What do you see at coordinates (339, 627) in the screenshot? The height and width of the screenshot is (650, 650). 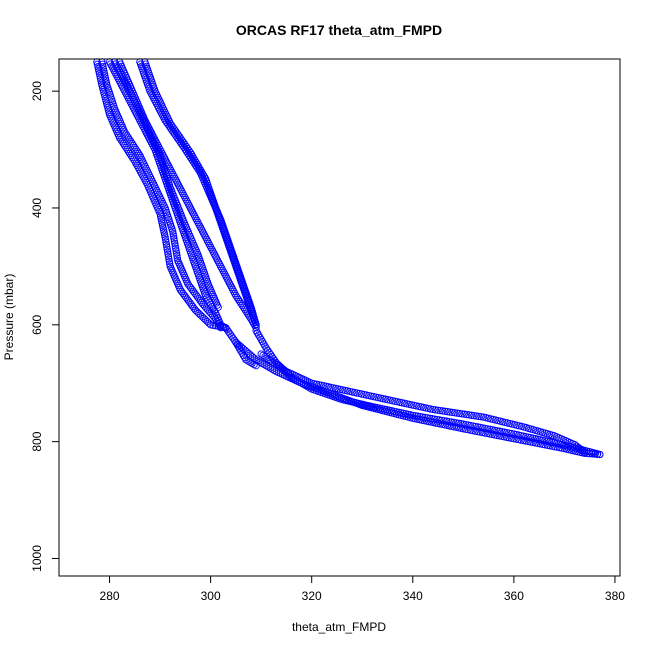 I see `x-axis-label: theta_atm_FMPD` at bounding box center [339, 627].